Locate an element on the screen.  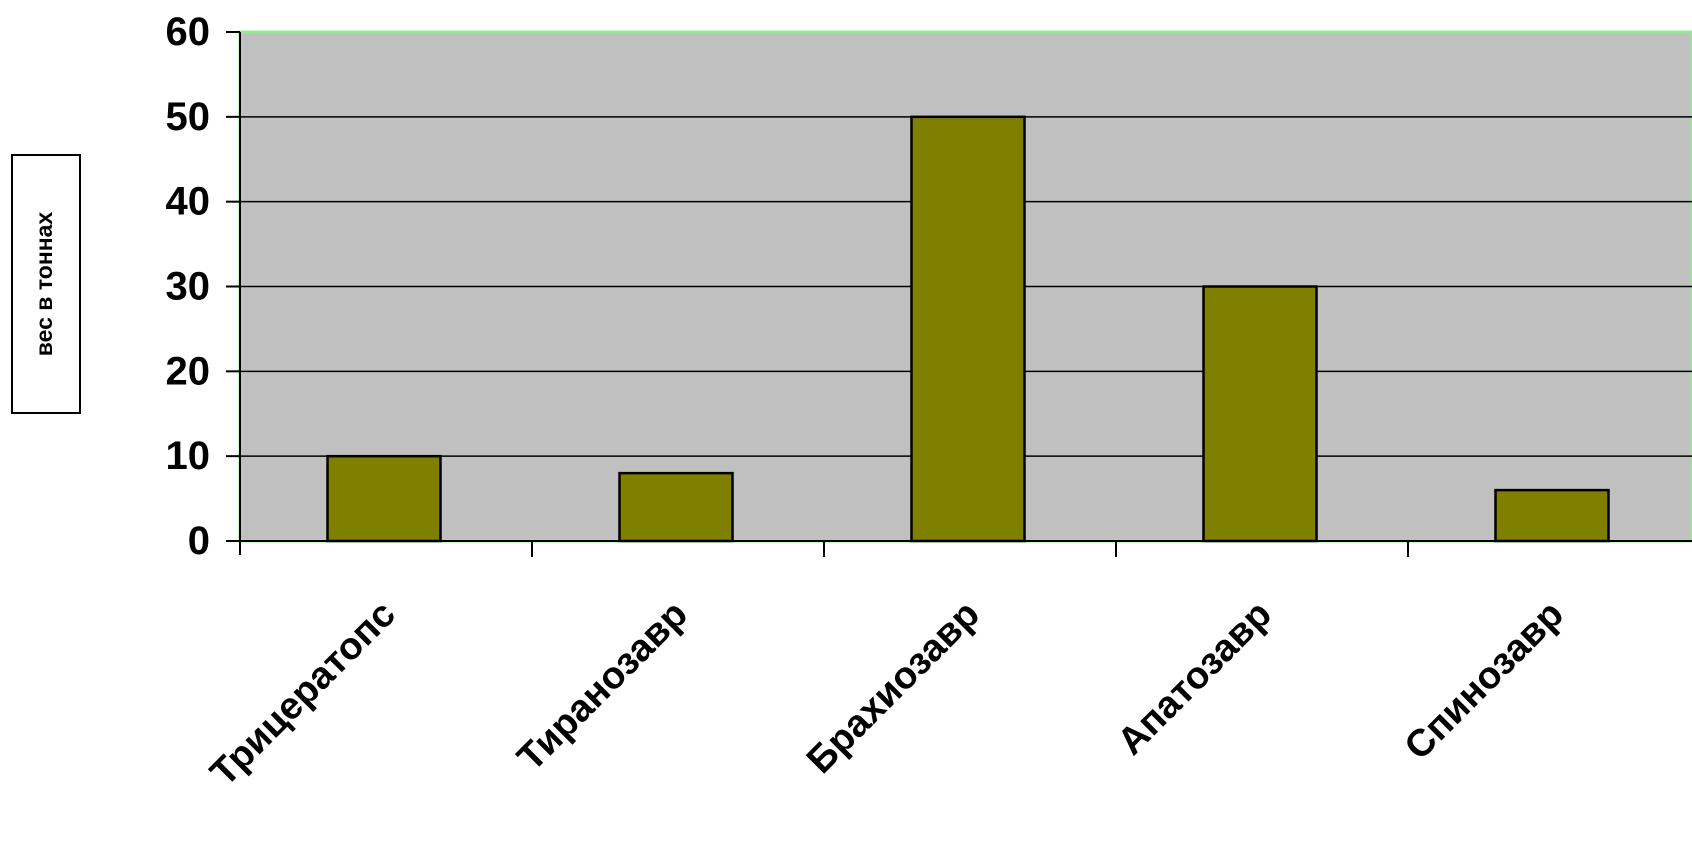
y-tick-label: 40 is located at coordinates (188, 202).